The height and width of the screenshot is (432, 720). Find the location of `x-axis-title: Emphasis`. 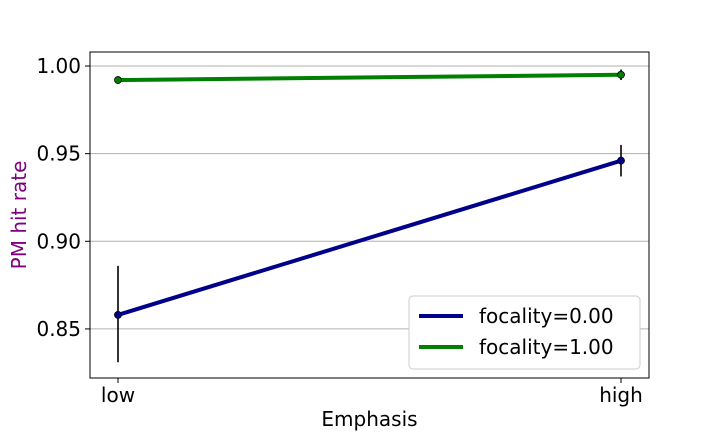

x-axis-title: Emphasis is located at coordinates (369, 419).